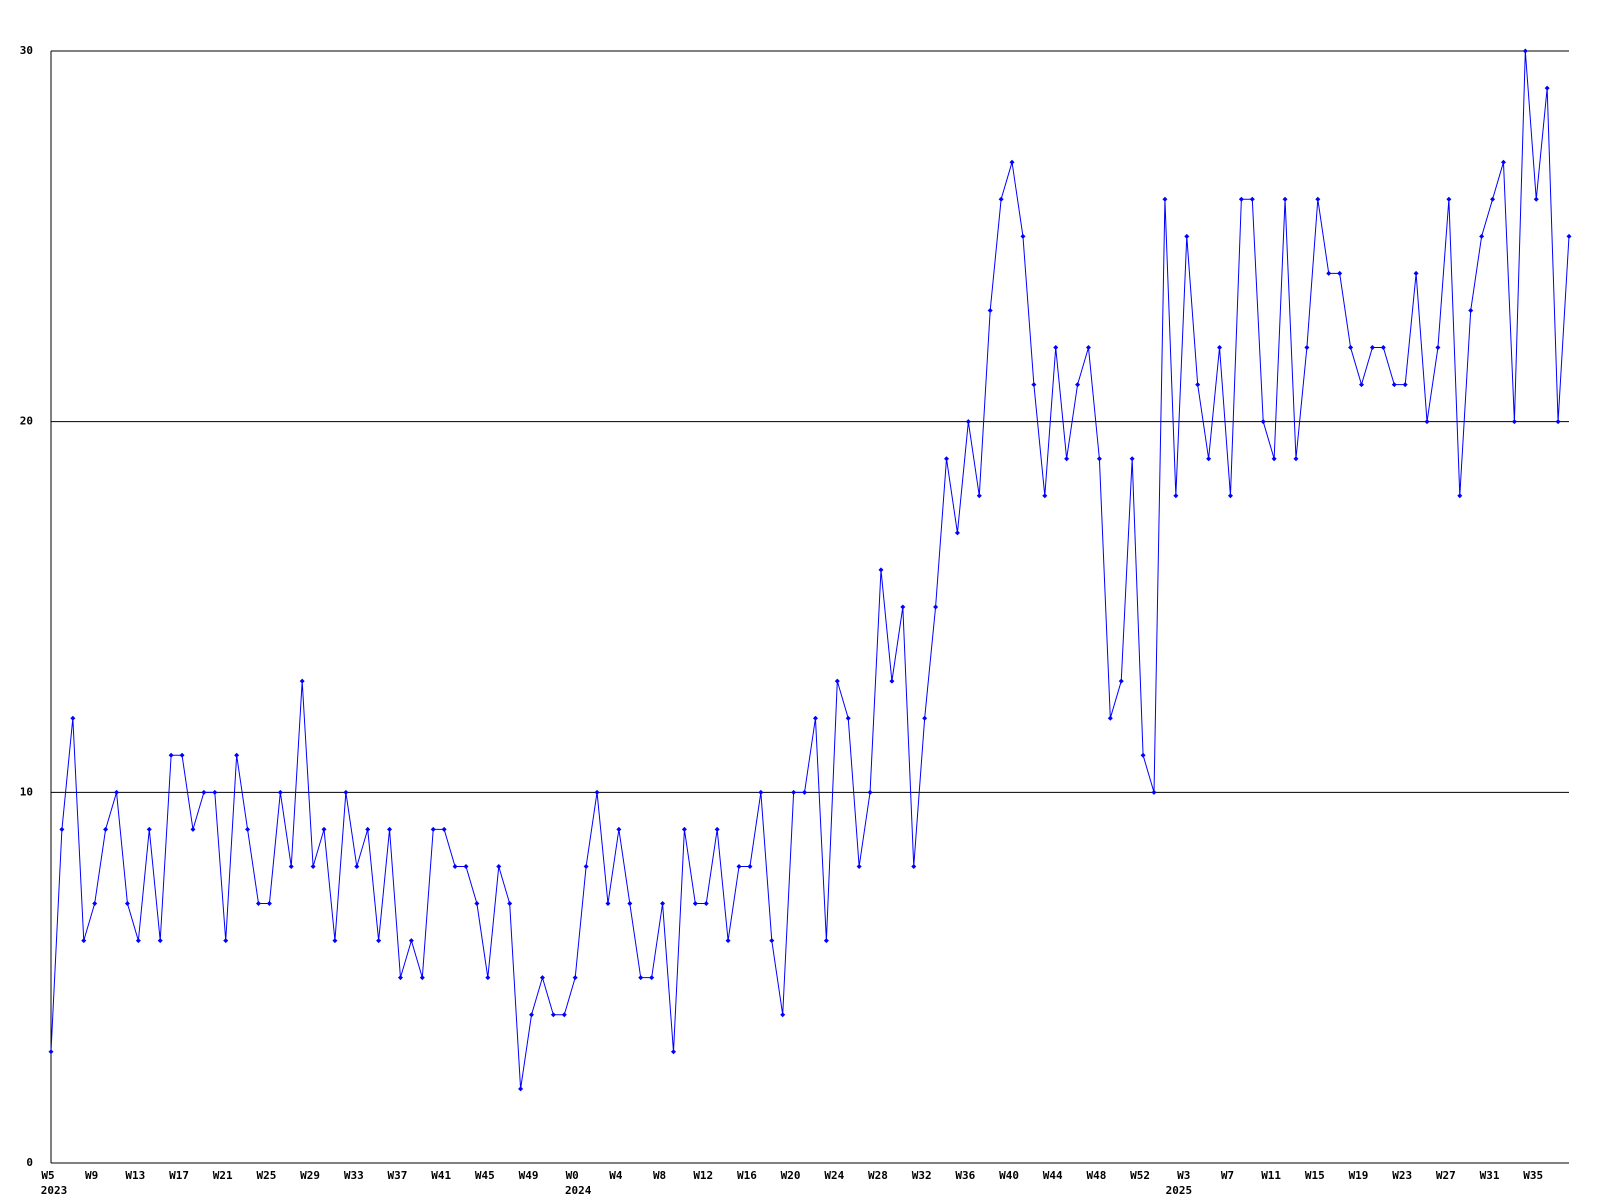 This screenshot has height=1200, width=1600. Describe the element at coordinates (485, 1175) in the screenshot. I see `x-tick-label: W45` at that location.